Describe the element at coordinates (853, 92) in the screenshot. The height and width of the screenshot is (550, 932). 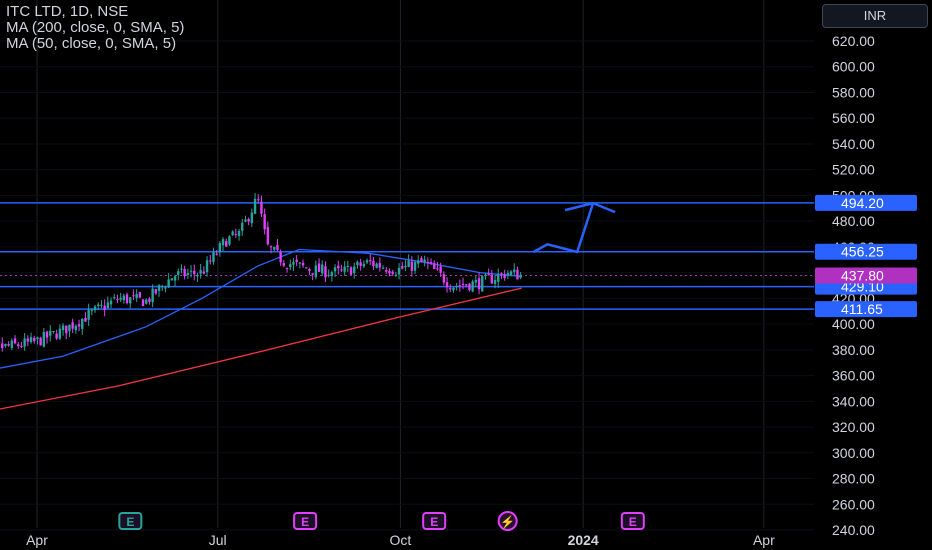
I see `y-tick-label: 580.00` at that location.